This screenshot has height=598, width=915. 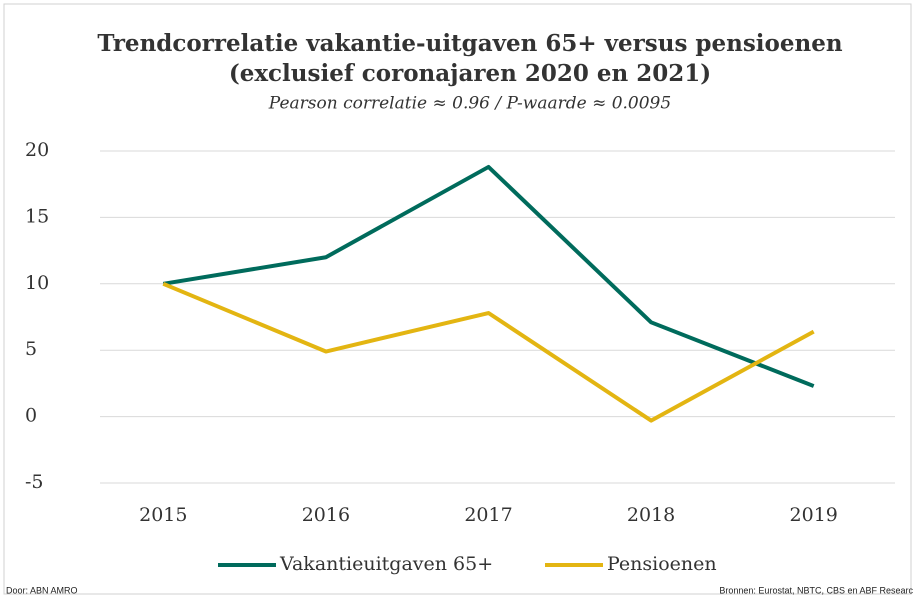 What do you see at coordinates (31, 416) in the screenshot?
I see `y-tick-label: 0` at bounding box center [31, 416].